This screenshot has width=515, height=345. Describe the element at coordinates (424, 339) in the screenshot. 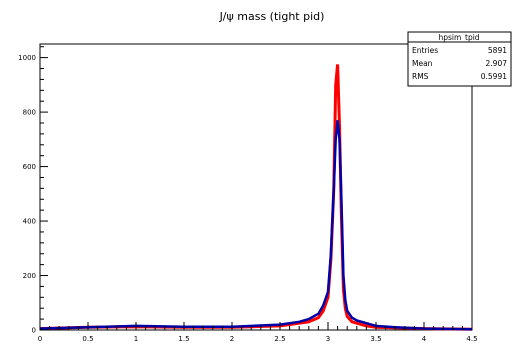

I see `x-tick-label: 4` at that location.